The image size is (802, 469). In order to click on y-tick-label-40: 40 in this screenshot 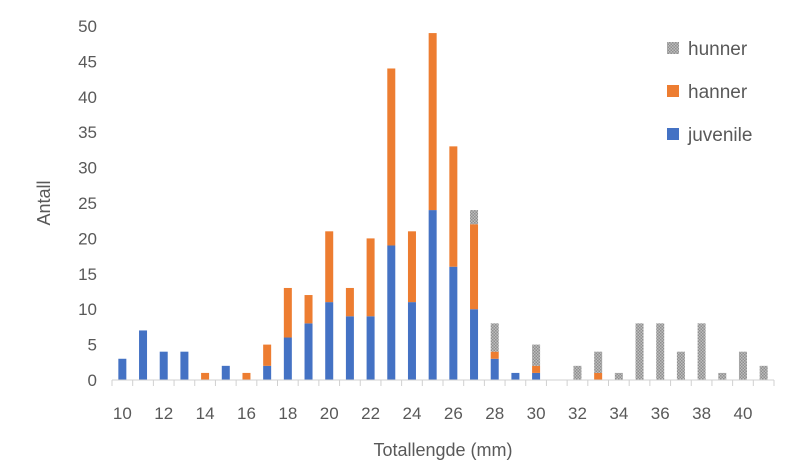, I will do `click(87, 97)`.